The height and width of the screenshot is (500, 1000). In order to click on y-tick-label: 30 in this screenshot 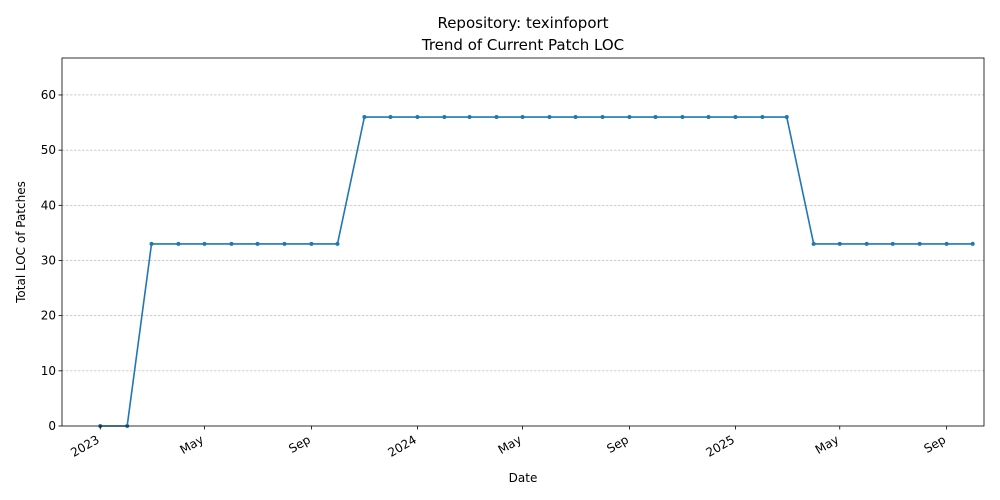, I will do `click(48, 260)`.